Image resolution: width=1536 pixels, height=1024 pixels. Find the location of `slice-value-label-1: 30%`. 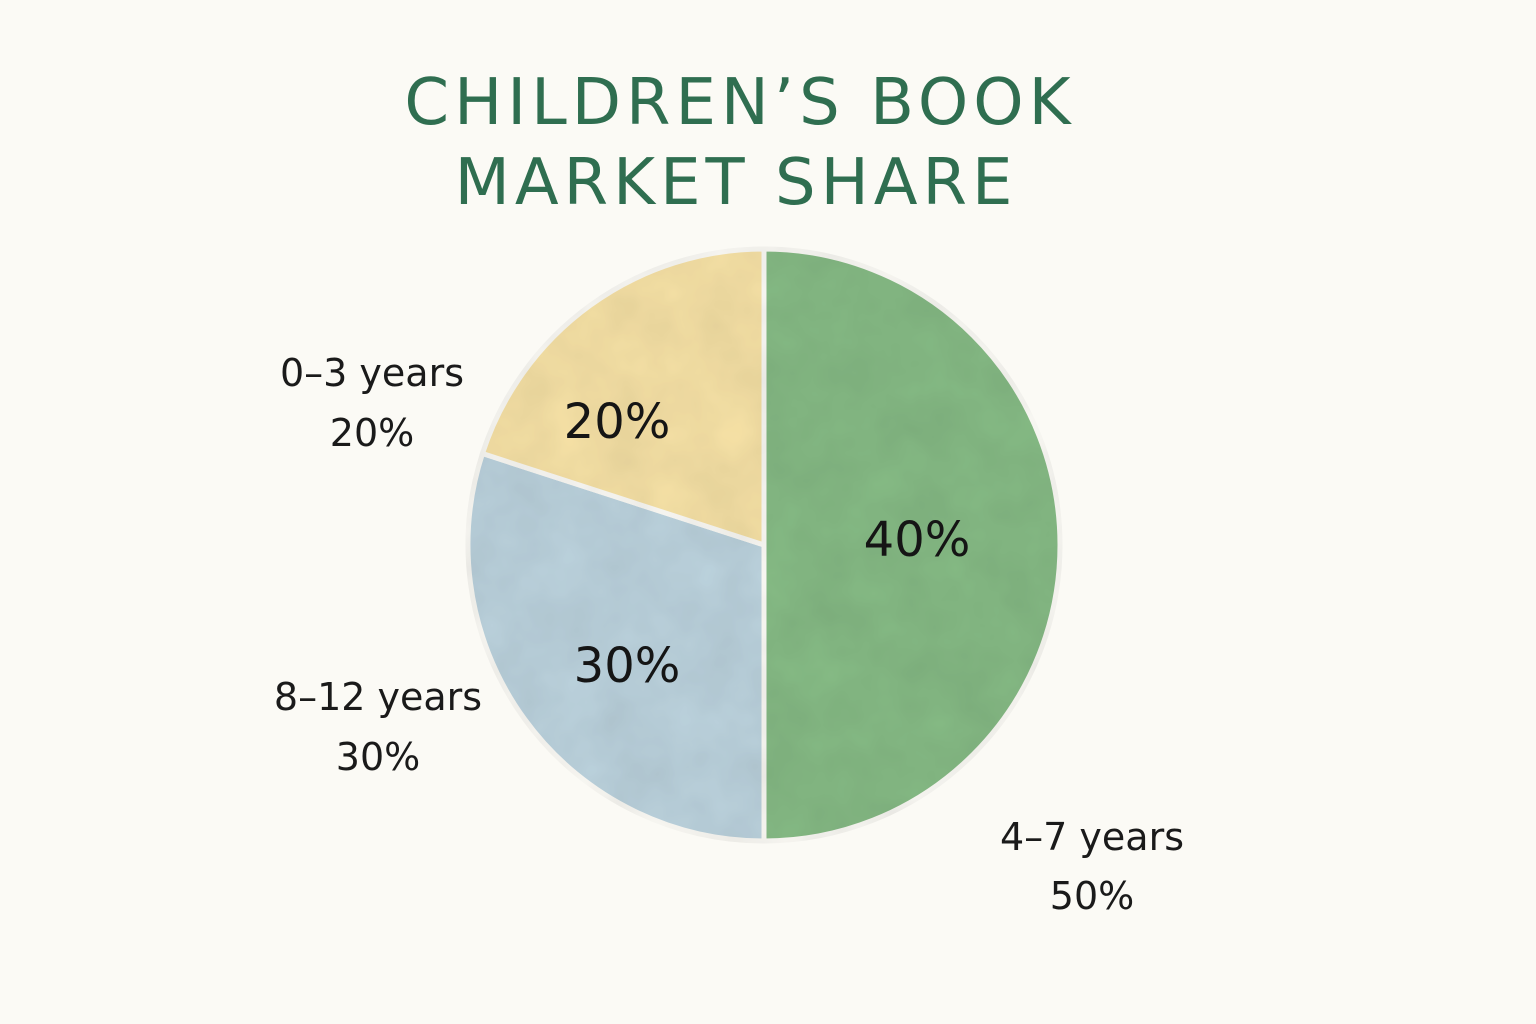

slice-value-label-1: 30% is located at coordinates (378, 757).